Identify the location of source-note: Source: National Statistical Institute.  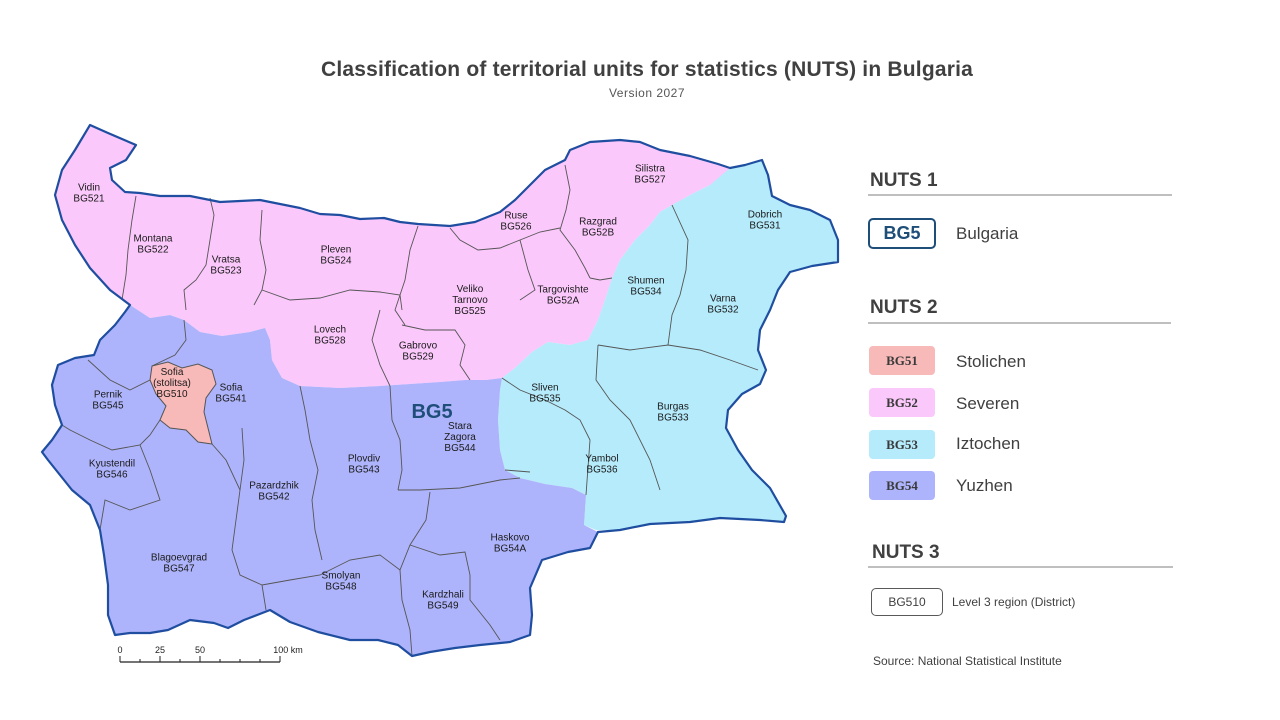
(967, 661).